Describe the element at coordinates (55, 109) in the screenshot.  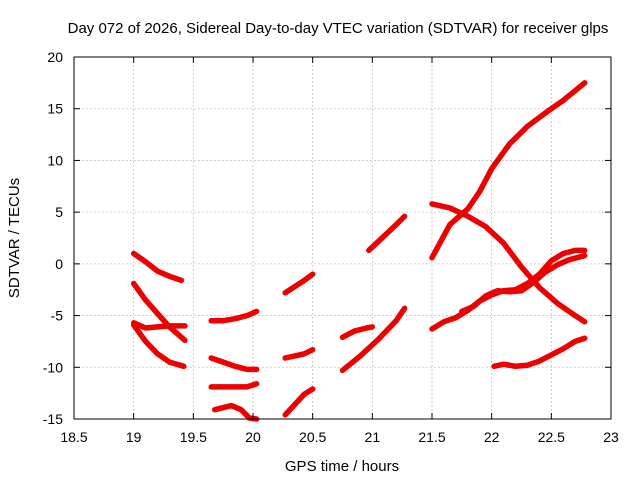
I see `y-tick-label: 15` at that location.